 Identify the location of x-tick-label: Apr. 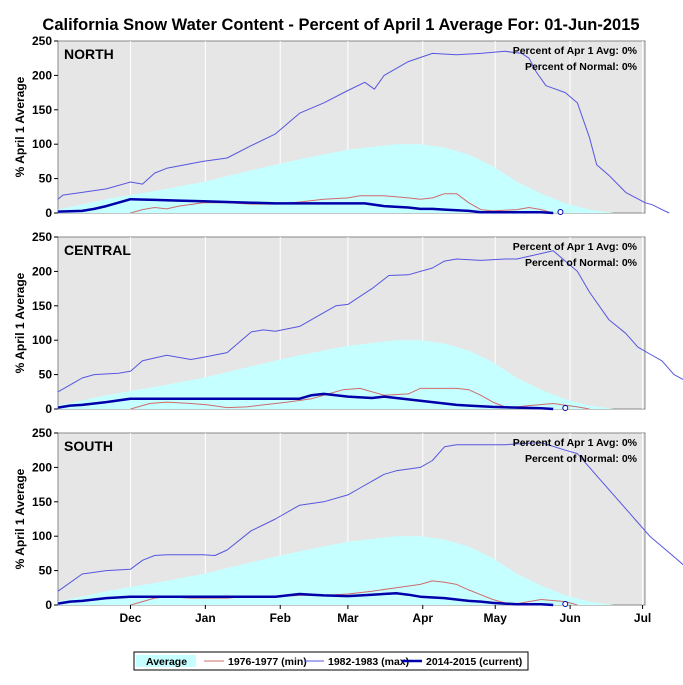
(422, 618).